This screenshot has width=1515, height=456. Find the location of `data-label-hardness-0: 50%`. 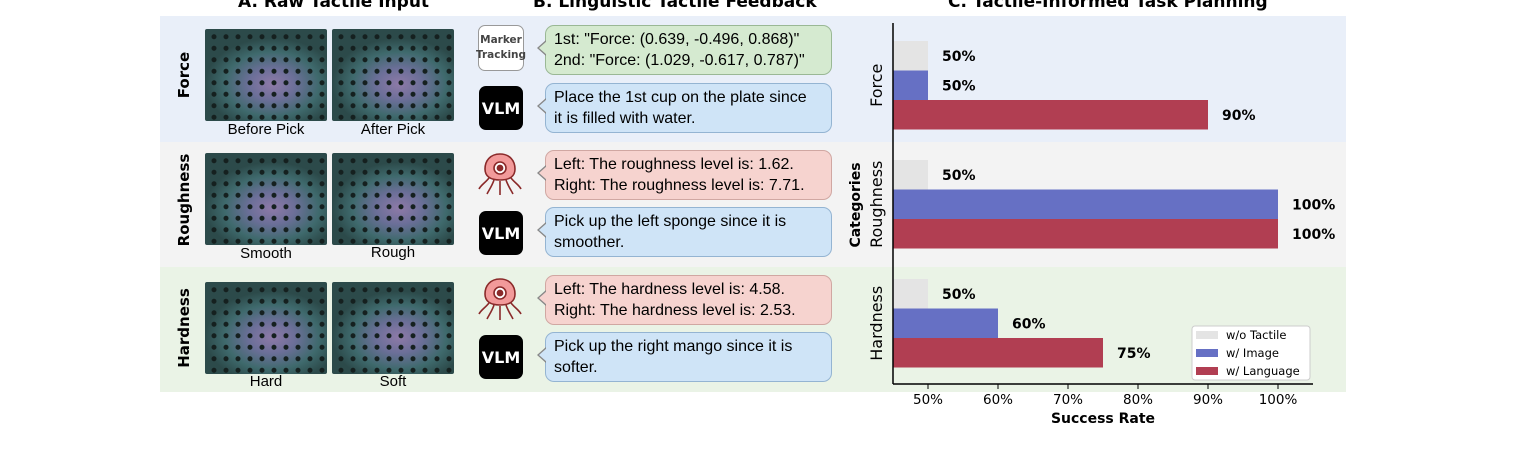

data-label-hardness-0: 50% is located at coordinates (959, 295).